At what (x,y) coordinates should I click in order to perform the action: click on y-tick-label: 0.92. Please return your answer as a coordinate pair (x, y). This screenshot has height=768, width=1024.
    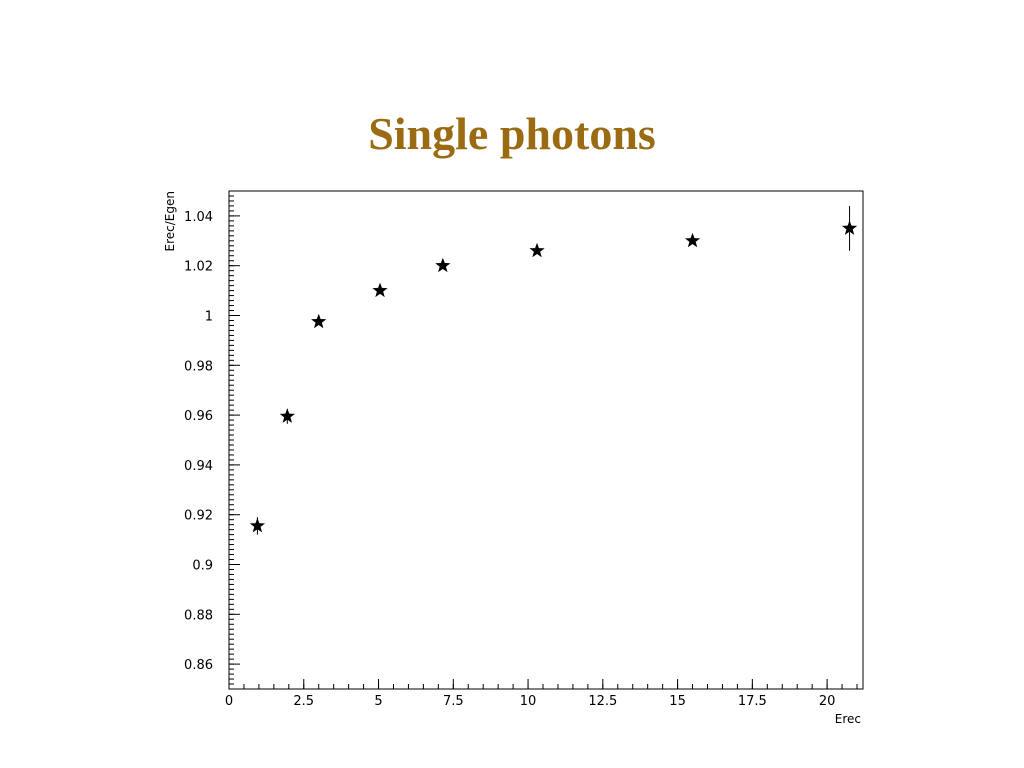
    Looking at the image, I should click on (198, 516).